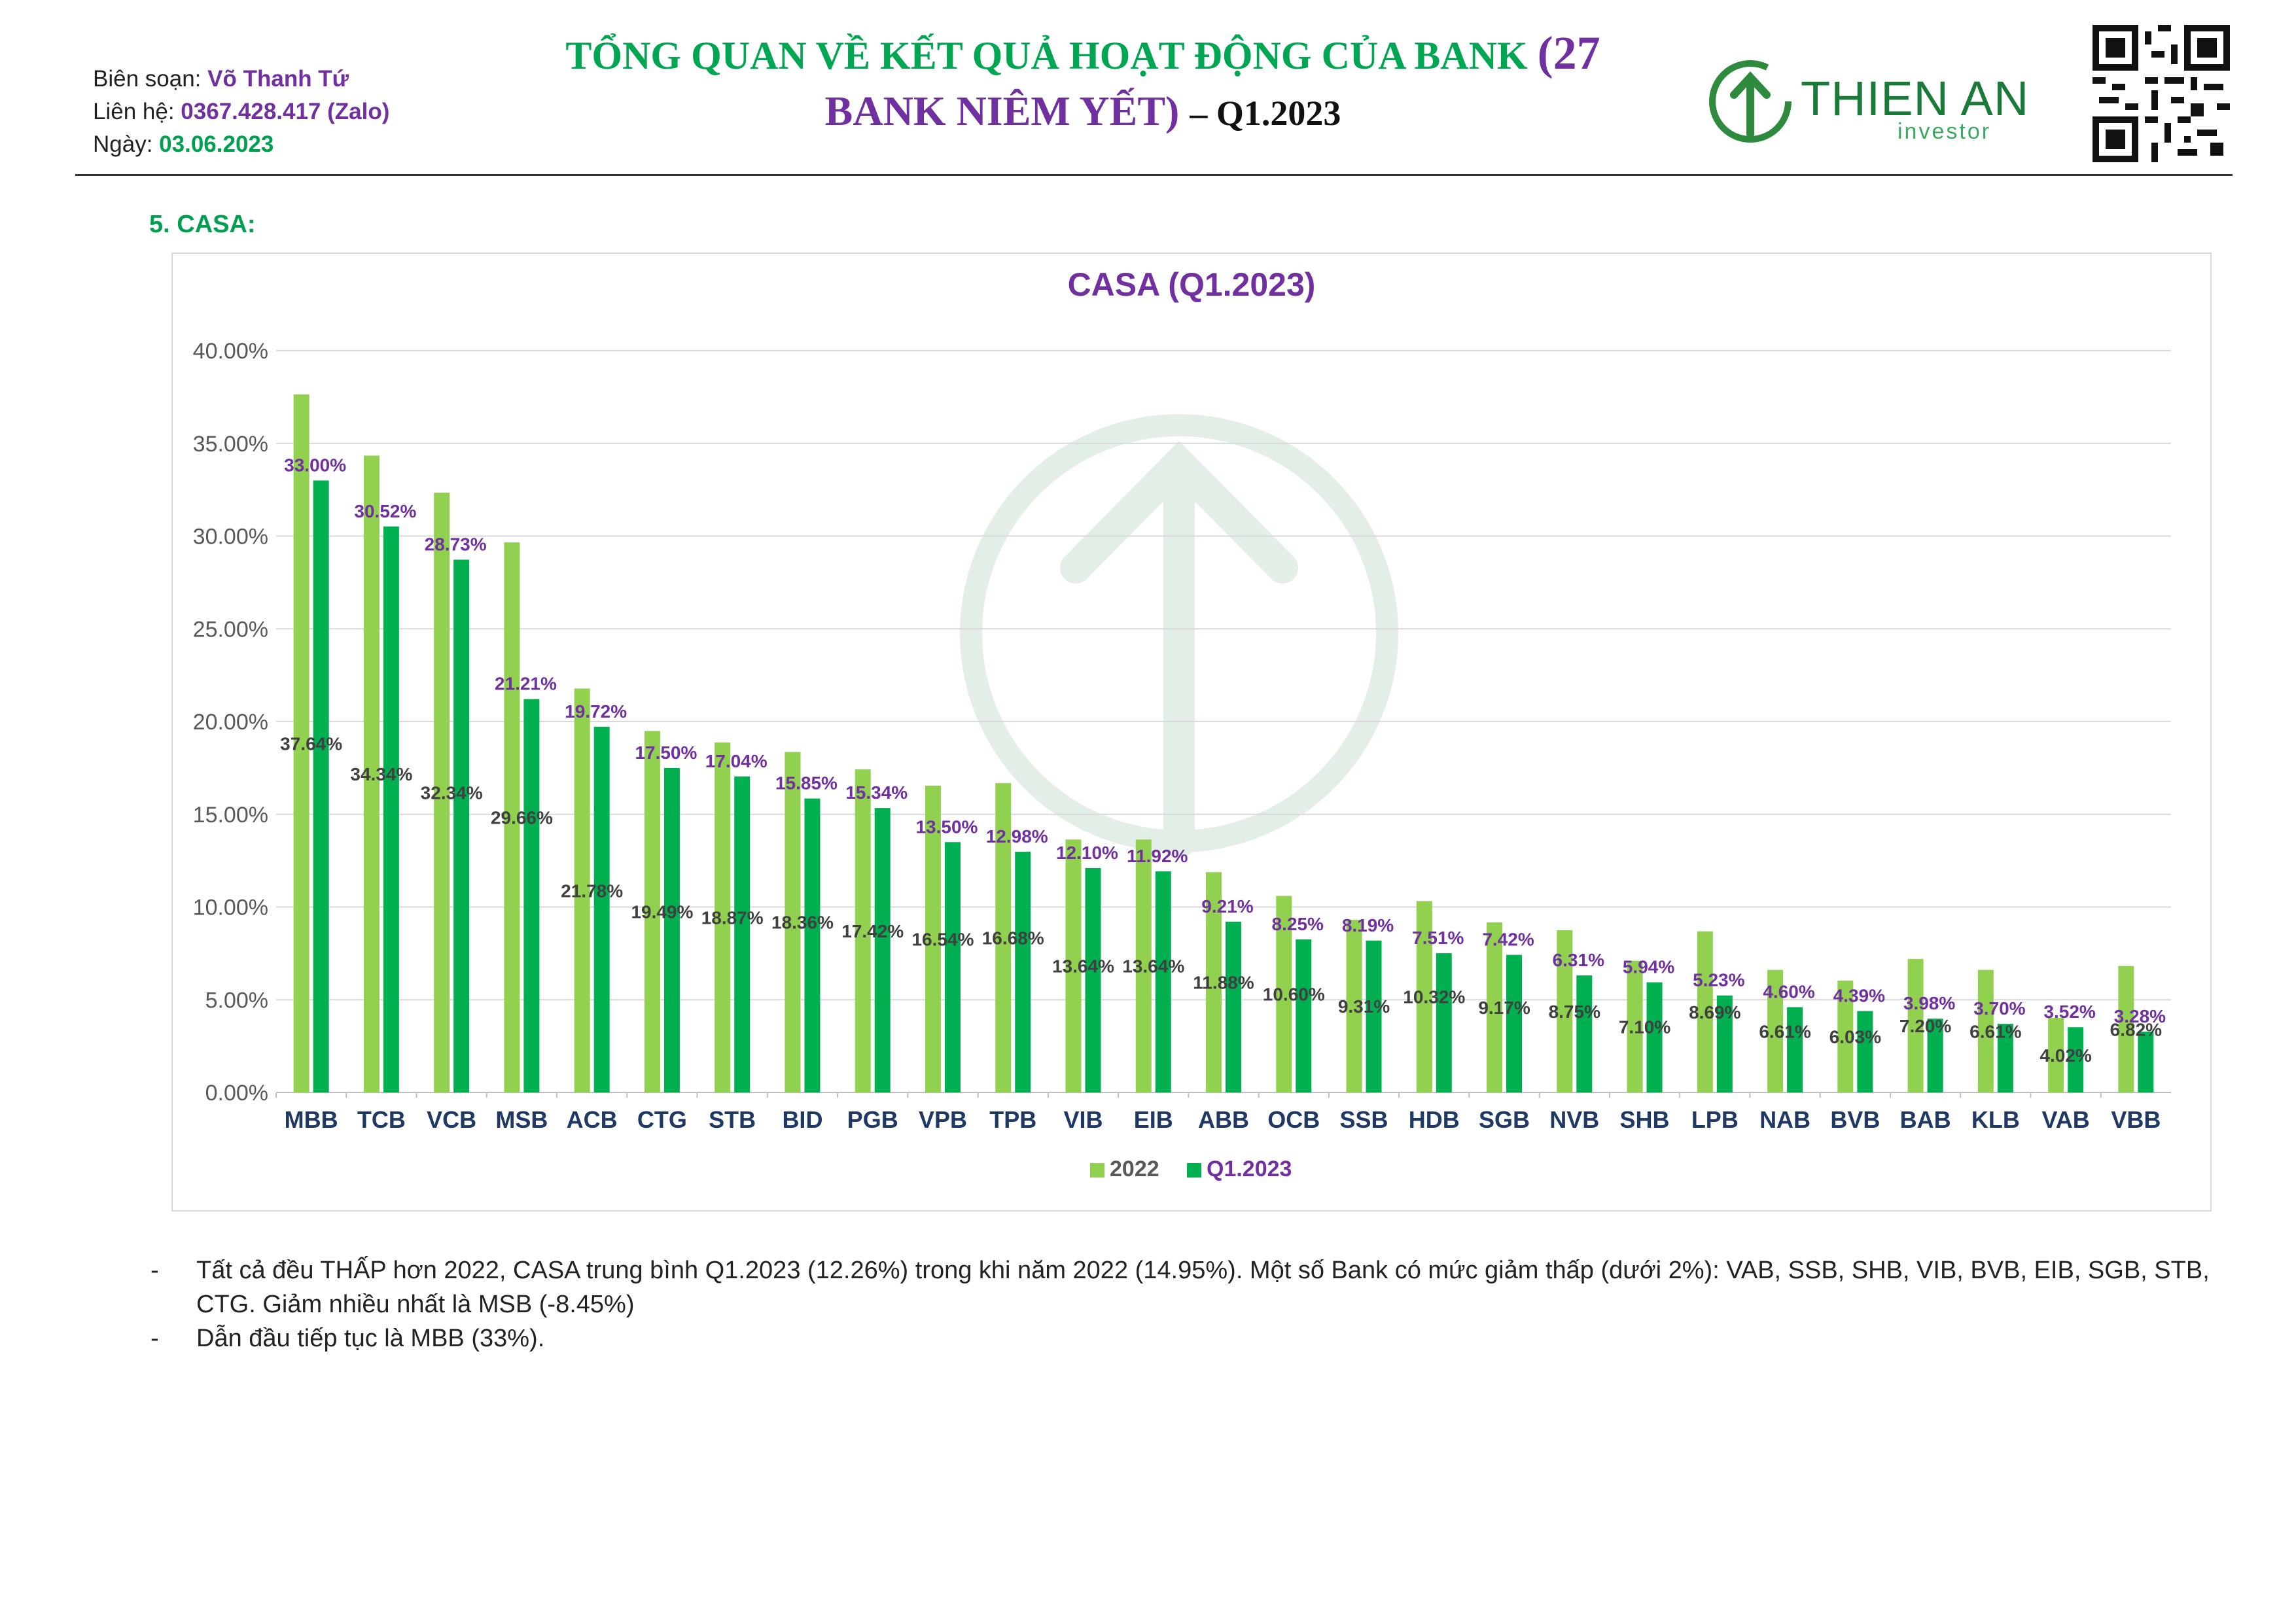 The height and width of the screenshot is (1623, 2296). I want to click on title-line-2-suffix: – Q1.2023, so click(1265, 114).